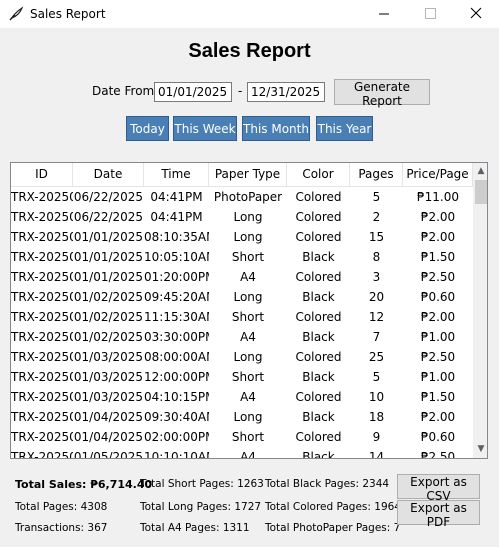 The width and height of the screenshot is (499, 547). What do you see at coordinates (176, 257) in the screenshot?
I see `table-cell: 10:05:10AM` at bounding box center [176, 257].